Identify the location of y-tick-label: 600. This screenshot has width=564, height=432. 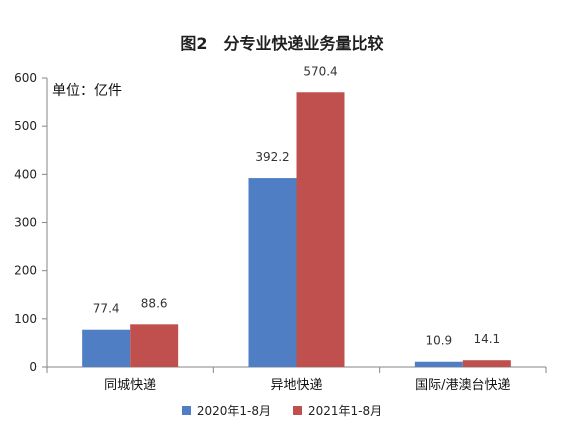
(25, 78).